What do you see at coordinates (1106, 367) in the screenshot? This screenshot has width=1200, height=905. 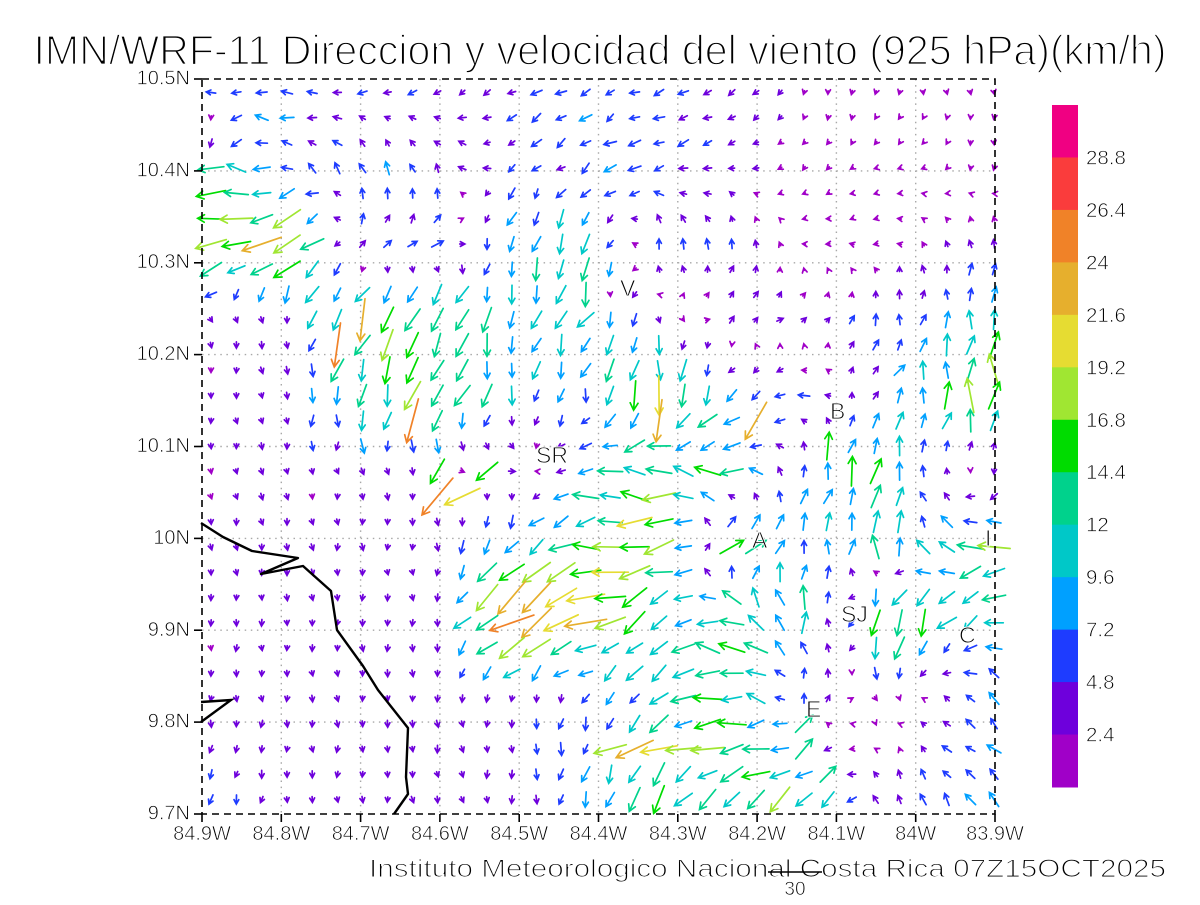 I see `svg-text: 19.2` at bounding box center [1106, 367].